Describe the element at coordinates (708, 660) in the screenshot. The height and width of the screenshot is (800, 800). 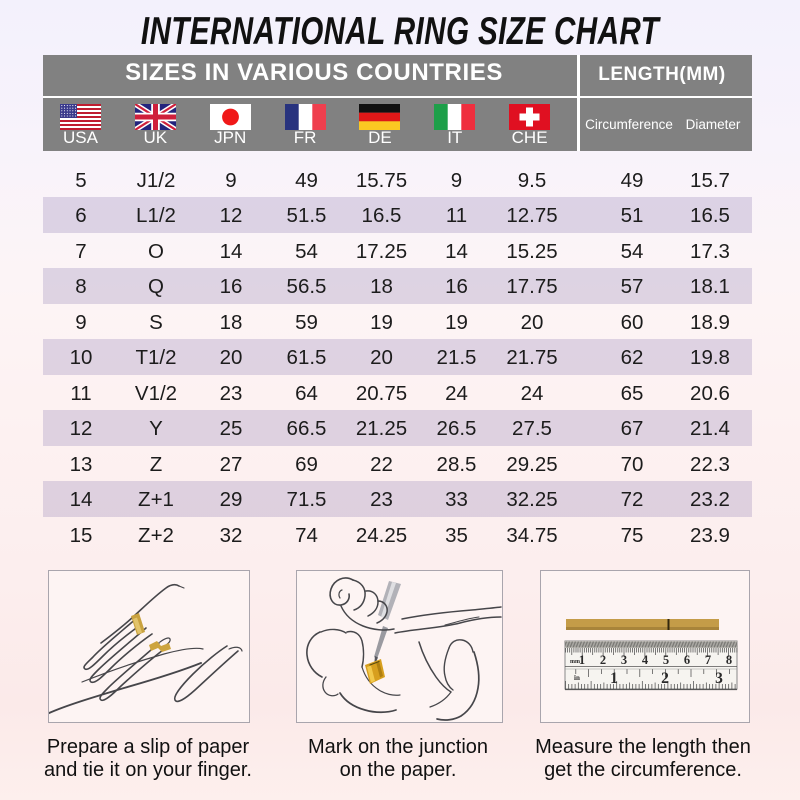
I see `svg-text: 7` at that location.